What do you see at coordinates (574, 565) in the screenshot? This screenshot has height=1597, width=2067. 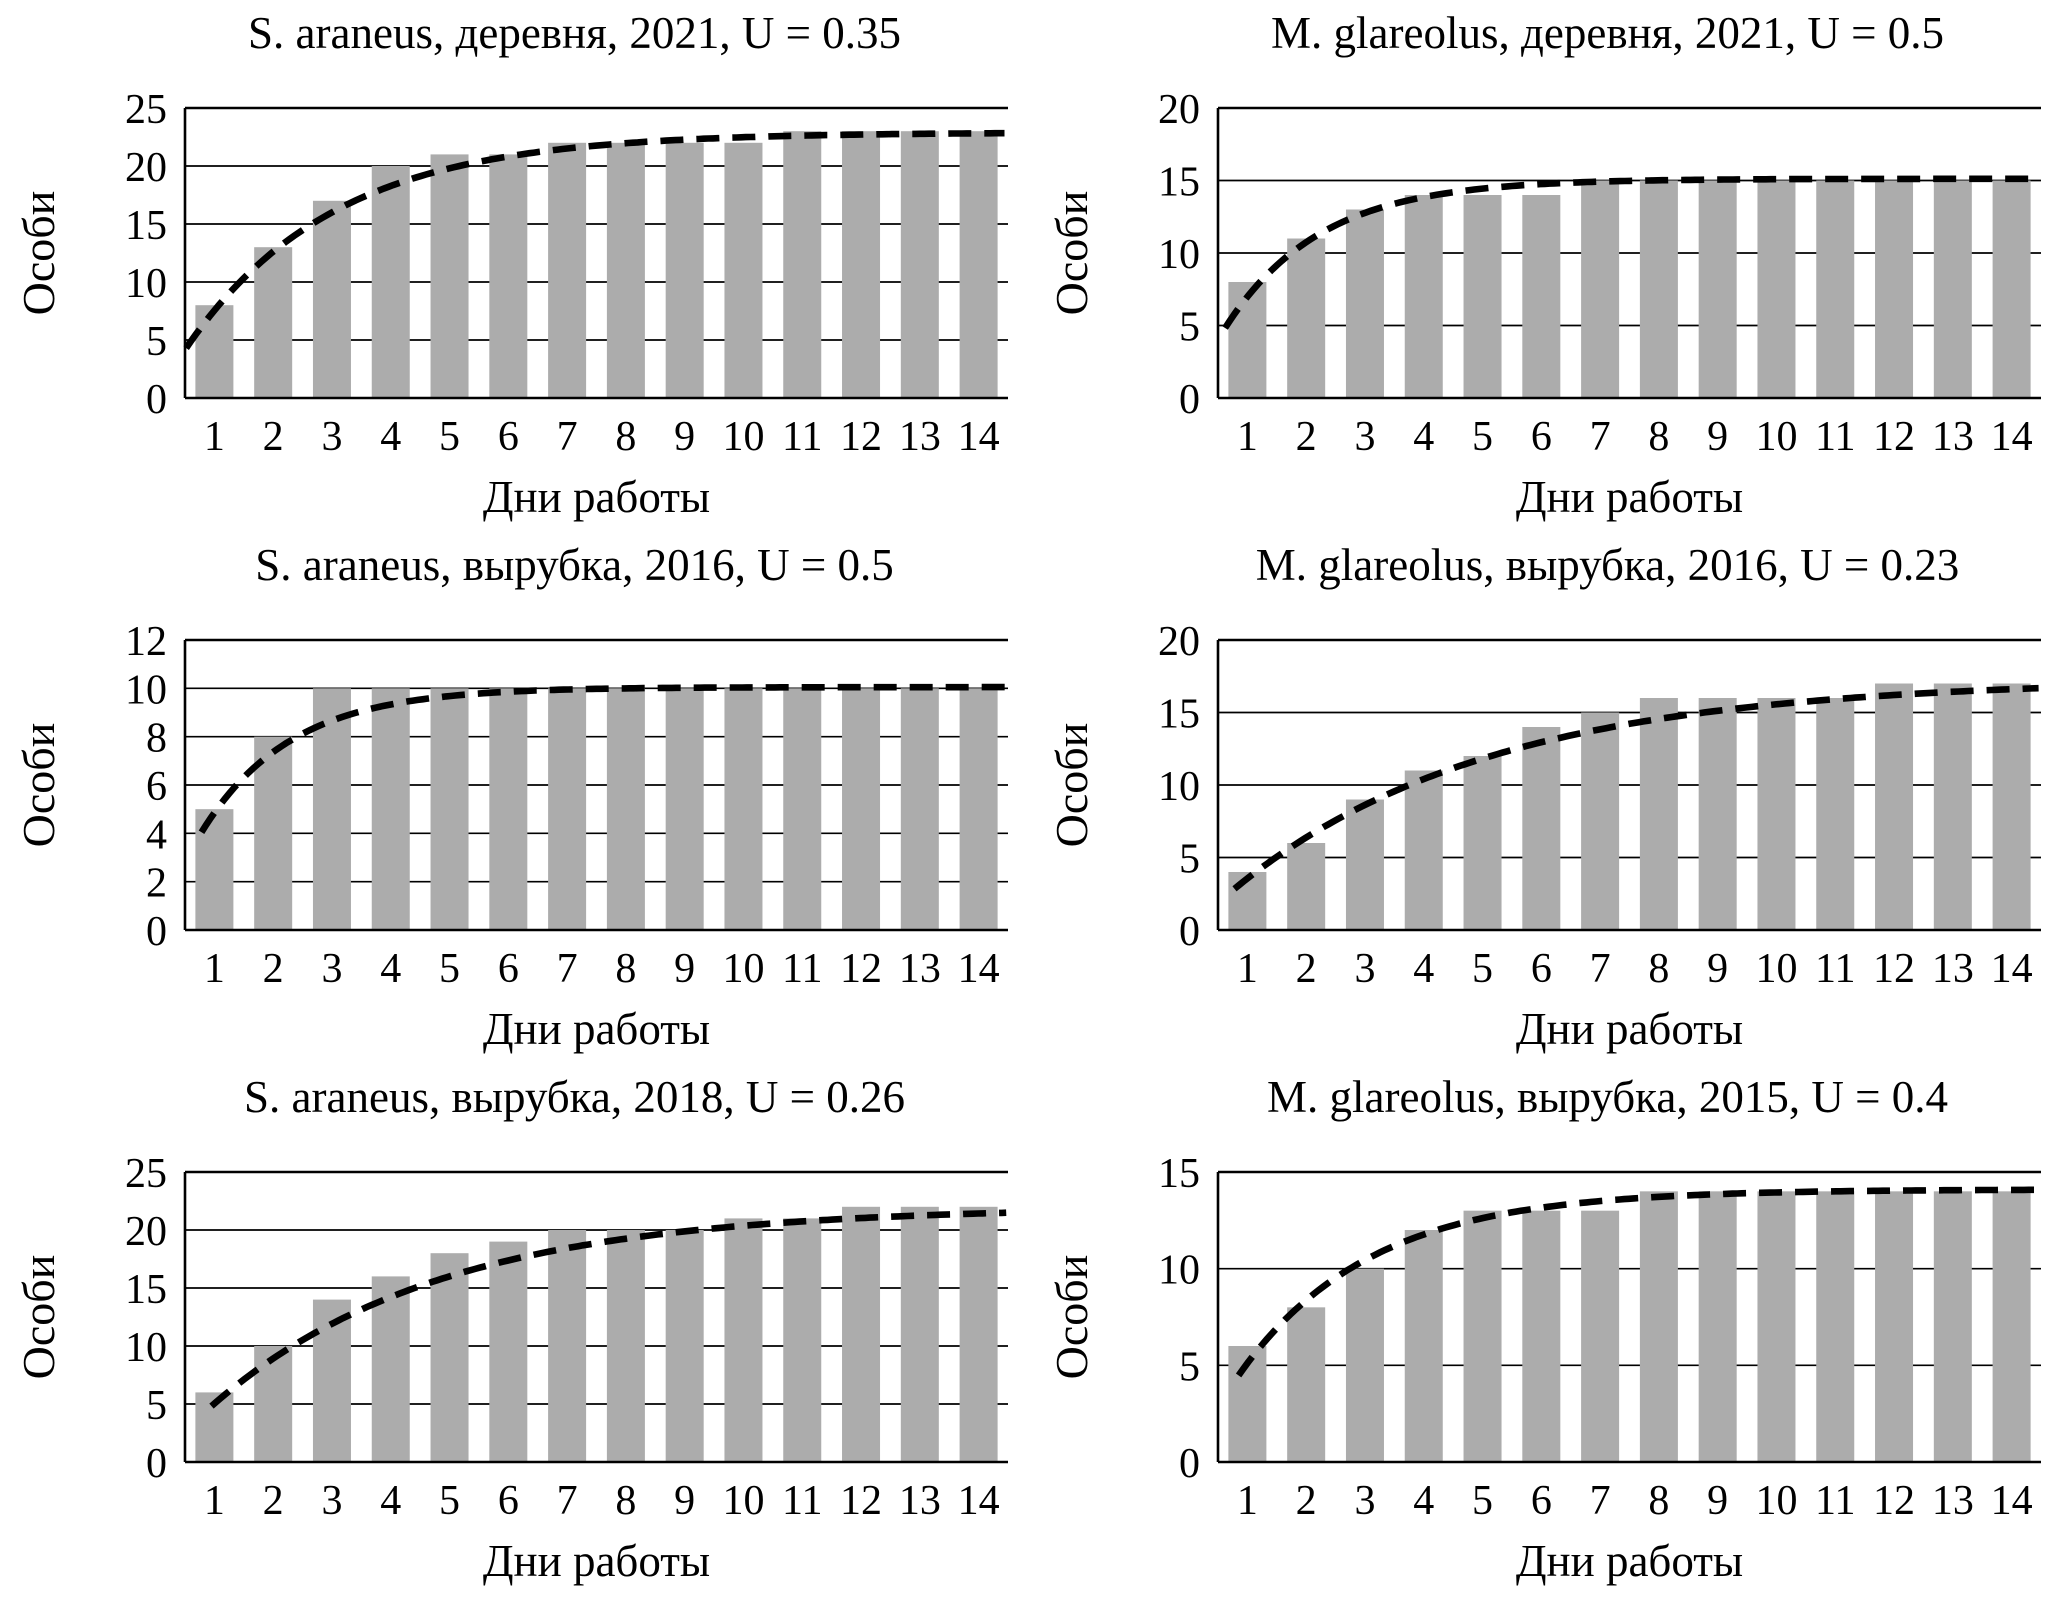 I see `chart-title: S. araneus, вырубка, 2016, U = 0.5` at bounding box center [574, 565].